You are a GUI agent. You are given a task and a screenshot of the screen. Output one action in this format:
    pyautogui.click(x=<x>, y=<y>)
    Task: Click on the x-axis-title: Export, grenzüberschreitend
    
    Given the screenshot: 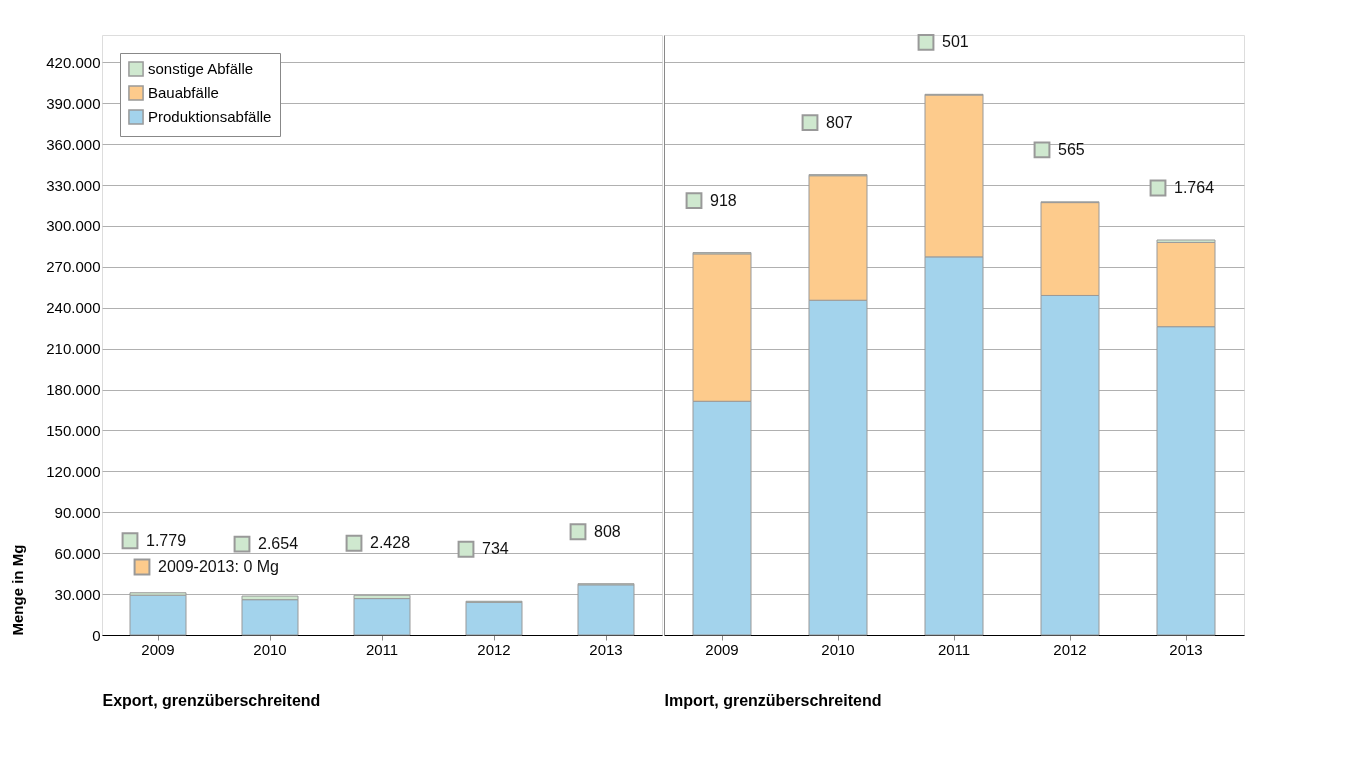 What is the action you would take?
    pyautogui.click(x=211, y=700)
    